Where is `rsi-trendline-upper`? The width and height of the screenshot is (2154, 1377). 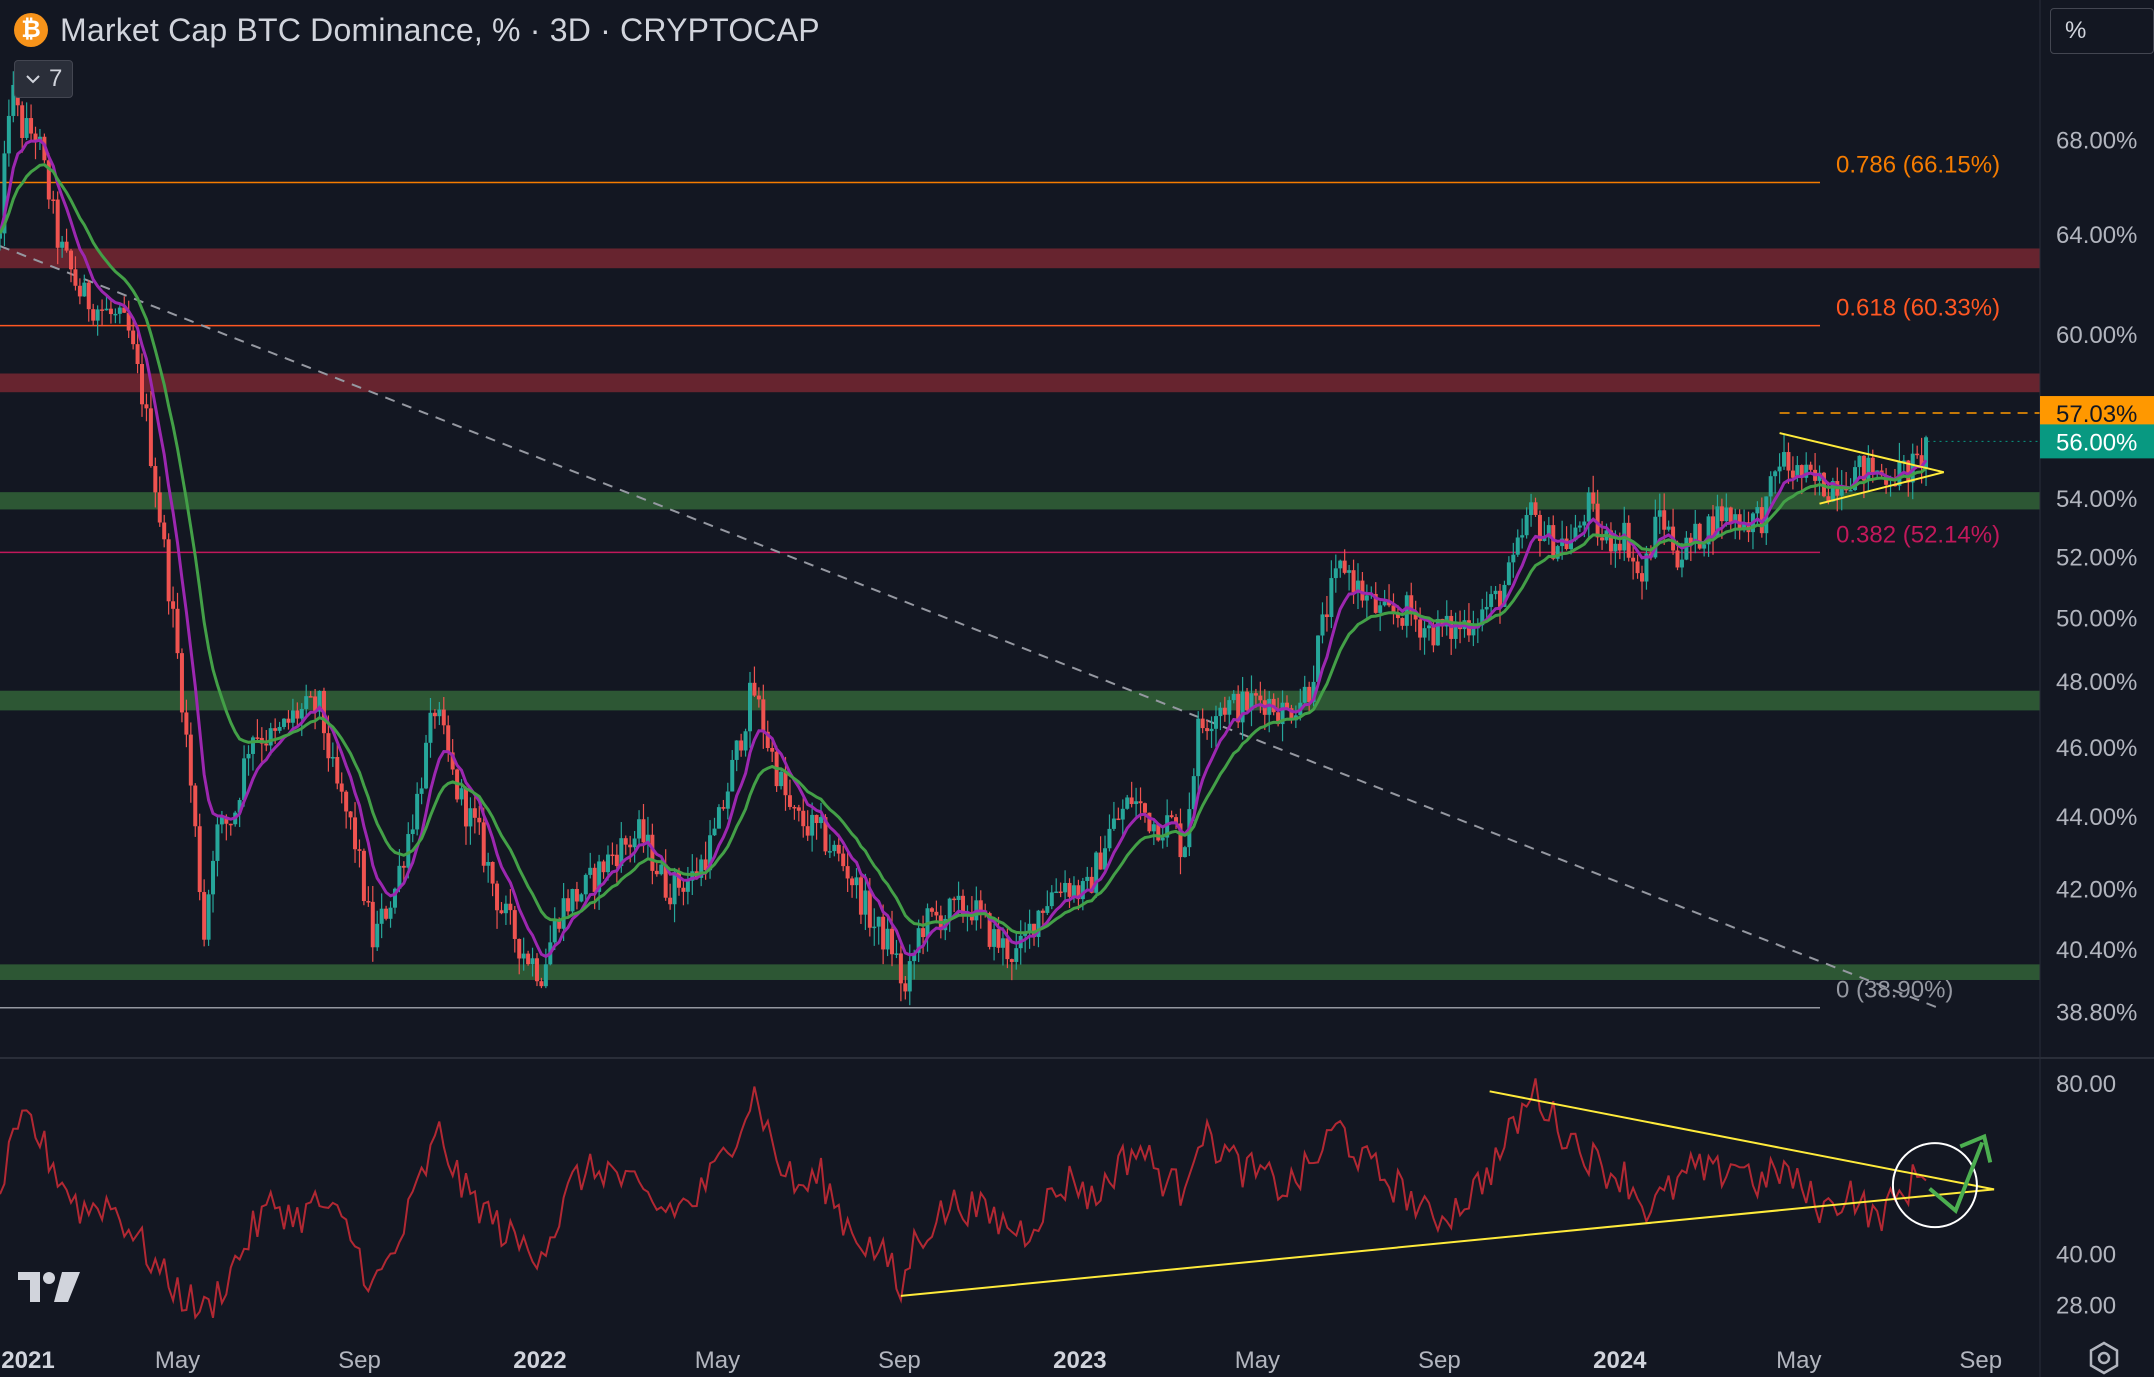
rsi-trendline-upper is located at coordinates (1742, 1140).